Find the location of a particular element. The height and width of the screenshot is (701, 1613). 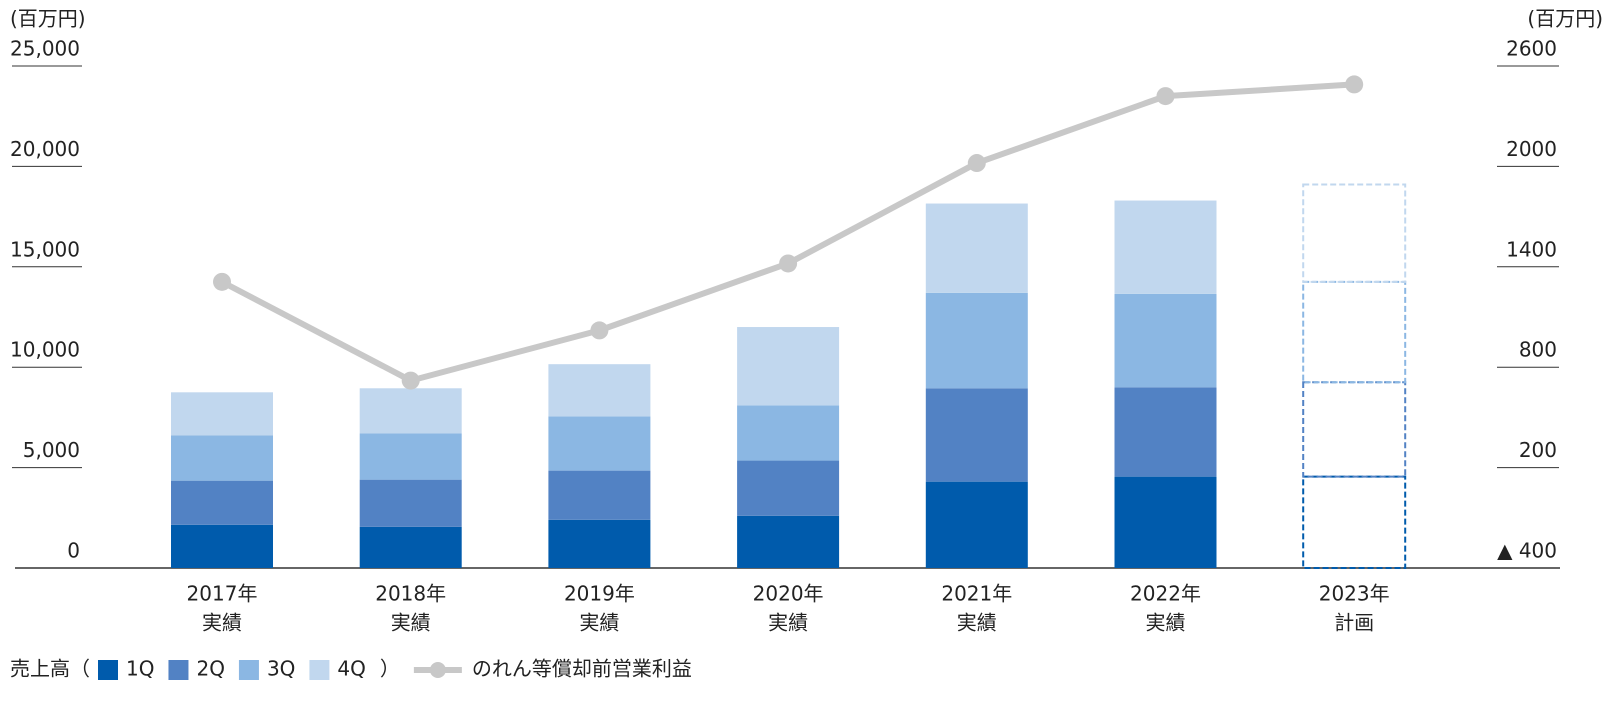

y-tick-label: 0 is located at coordinates (73, 551).